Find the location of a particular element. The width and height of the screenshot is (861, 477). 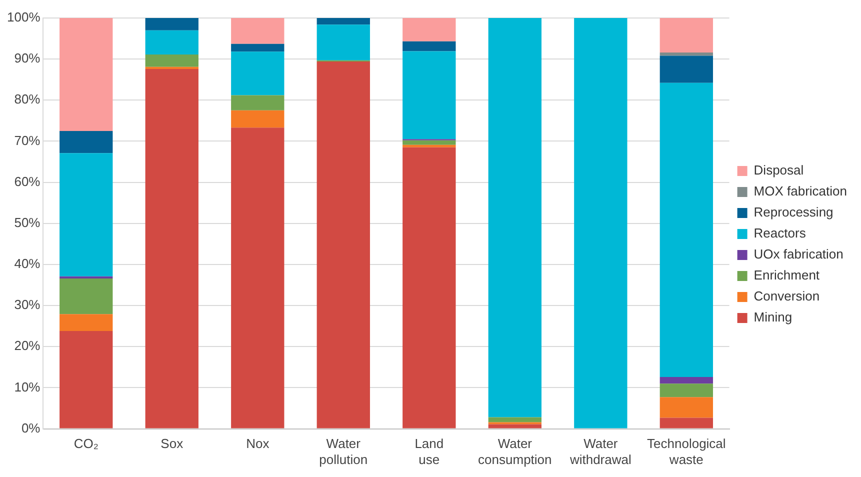

y-tick-label: 10% is located at coordinates (27, 386).